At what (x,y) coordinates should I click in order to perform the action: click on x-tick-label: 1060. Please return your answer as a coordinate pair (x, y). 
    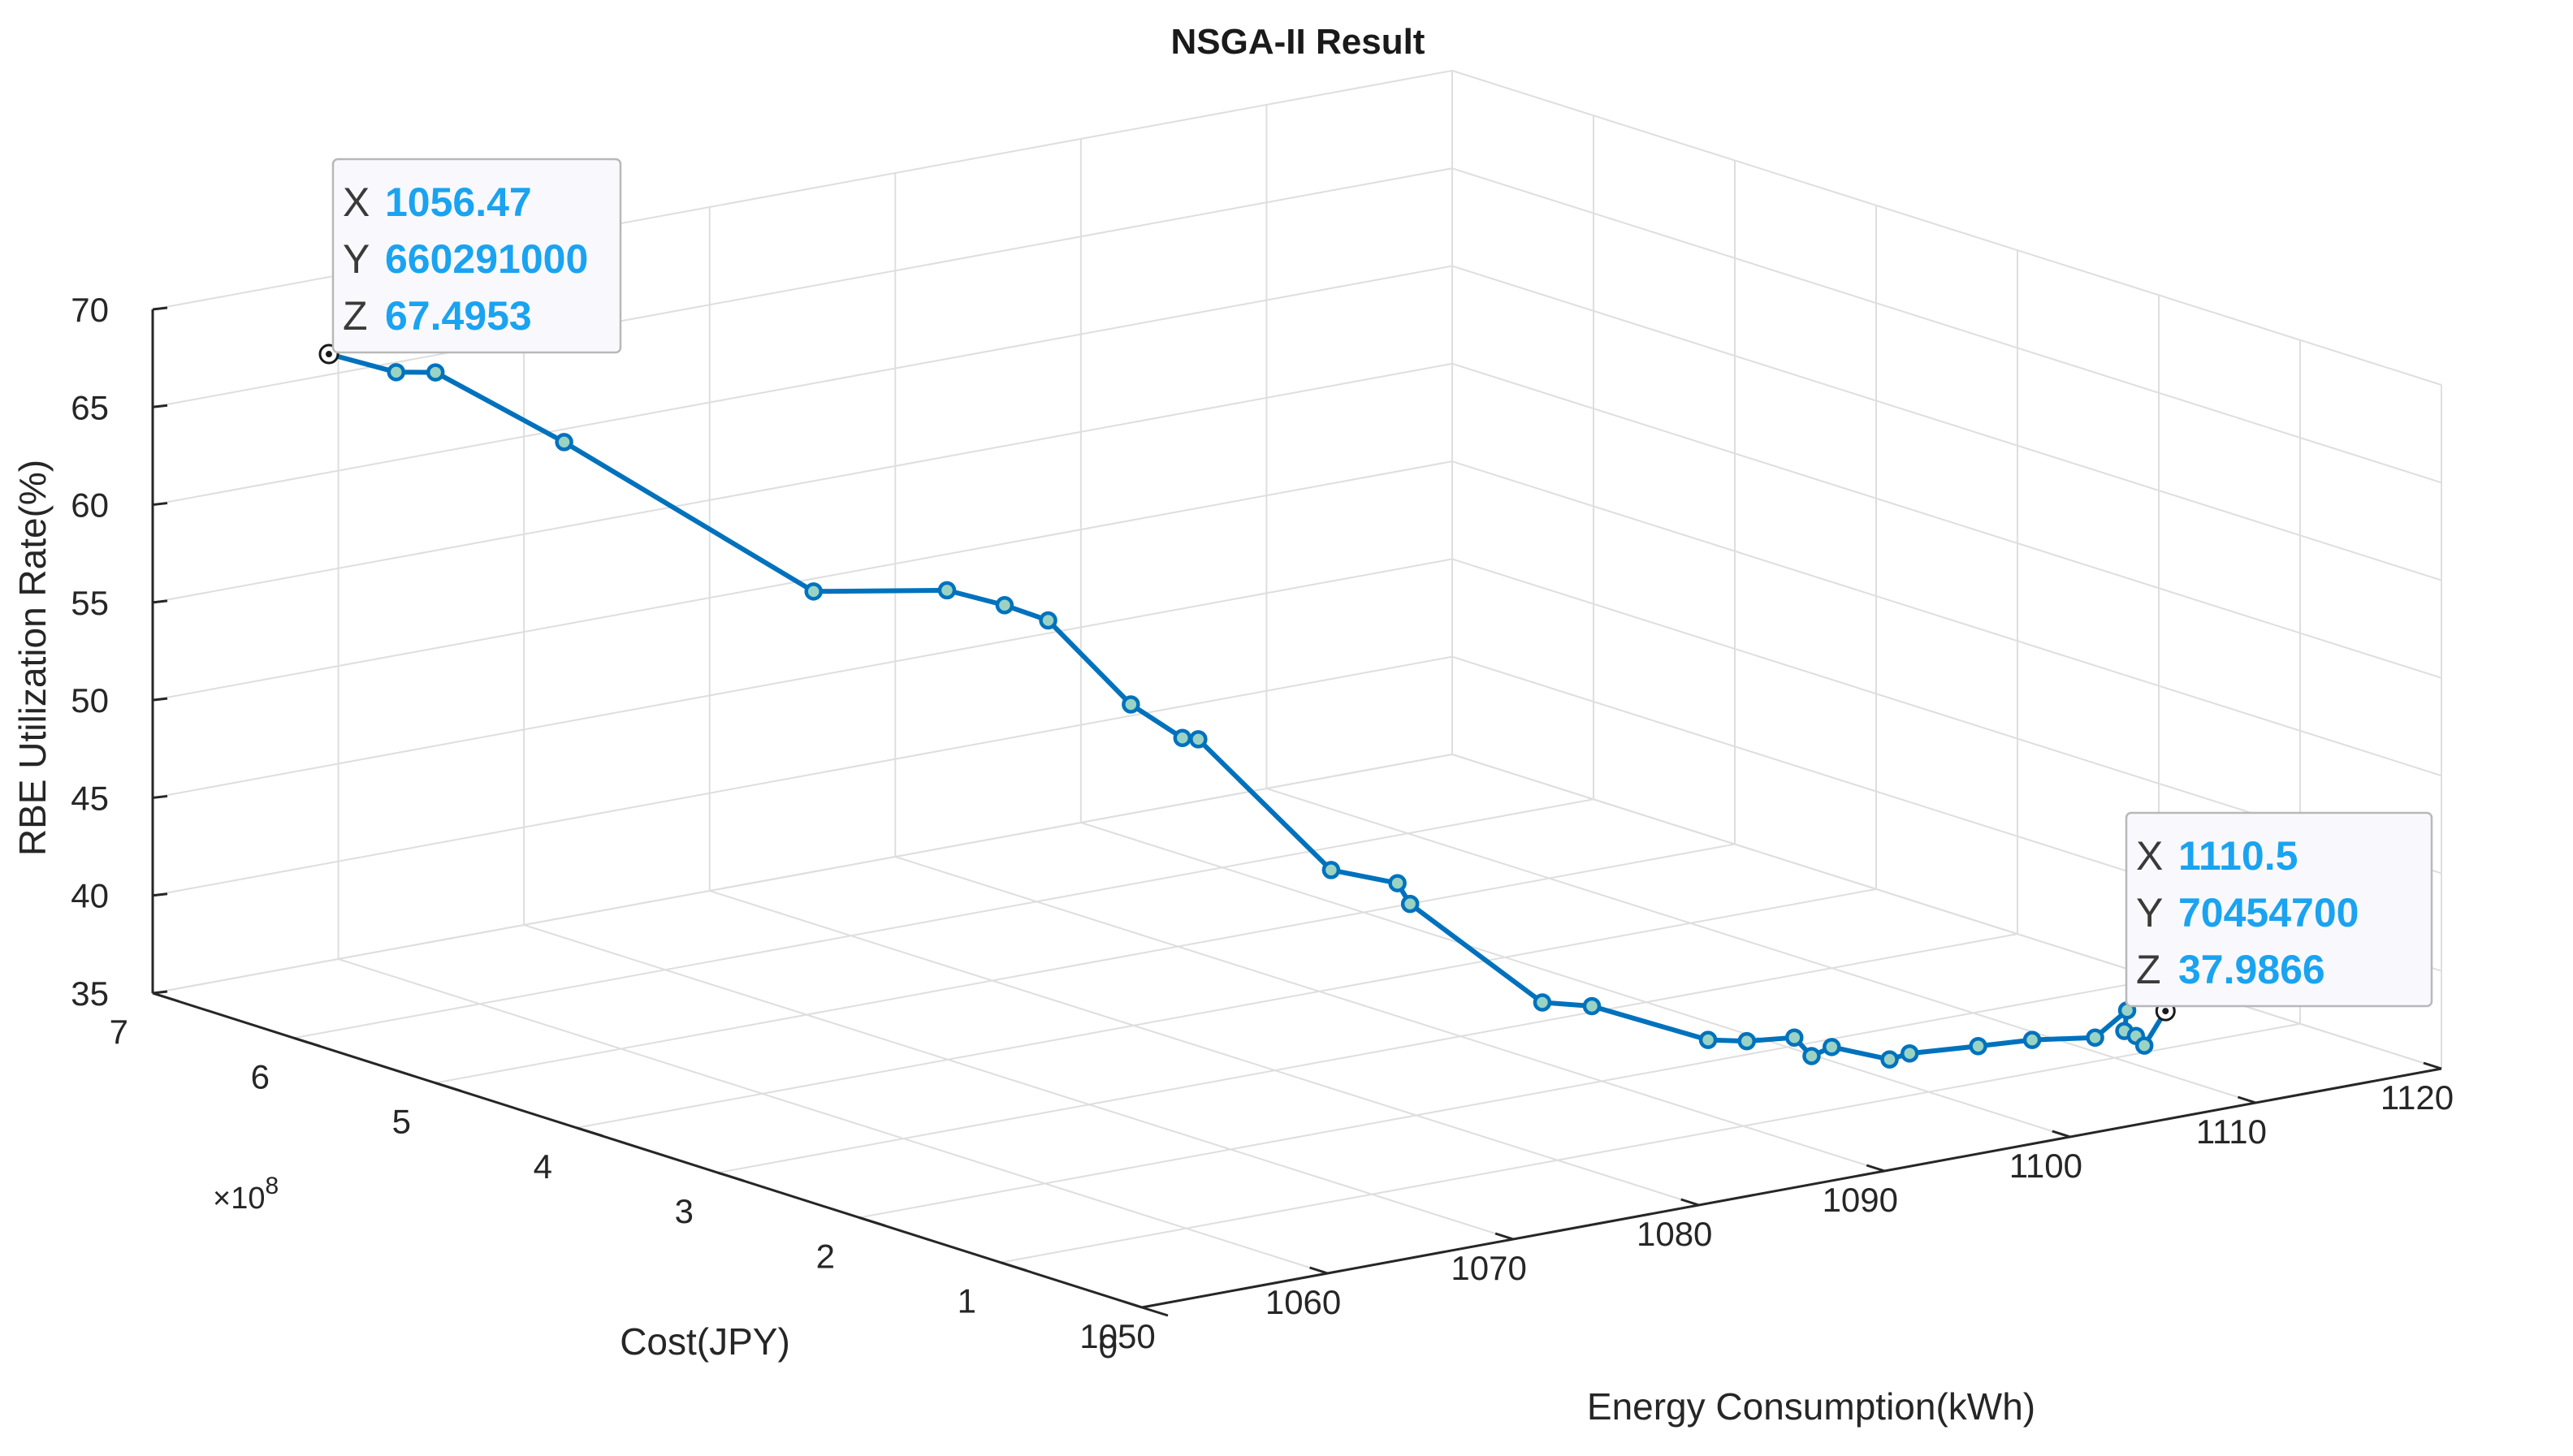
    Looking at the image, I should click on (1303, 1302).